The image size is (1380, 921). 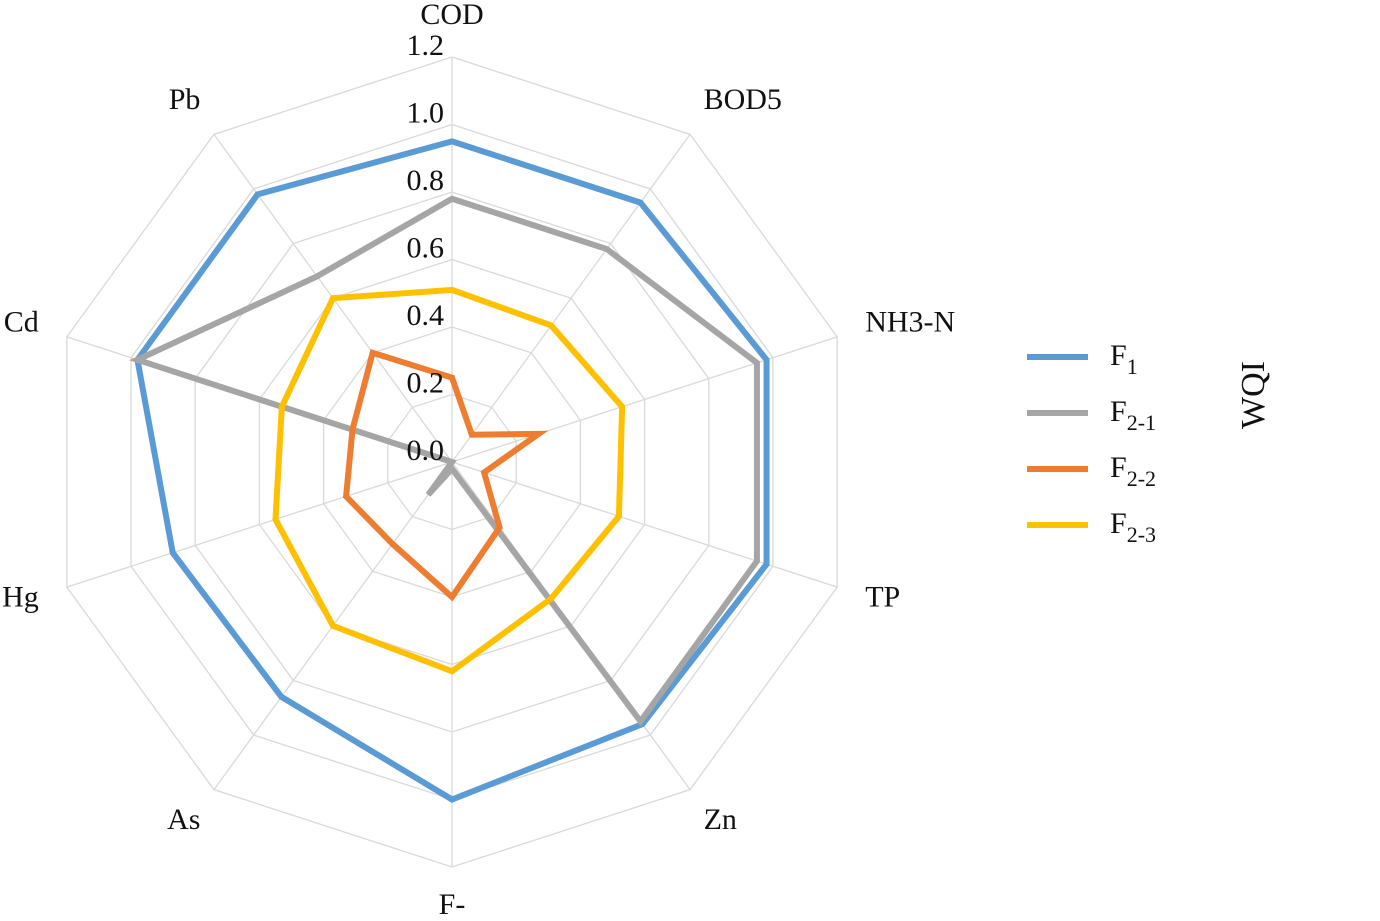 I want to click on legend-entry: F2-1, so click(x=1133, y=415).